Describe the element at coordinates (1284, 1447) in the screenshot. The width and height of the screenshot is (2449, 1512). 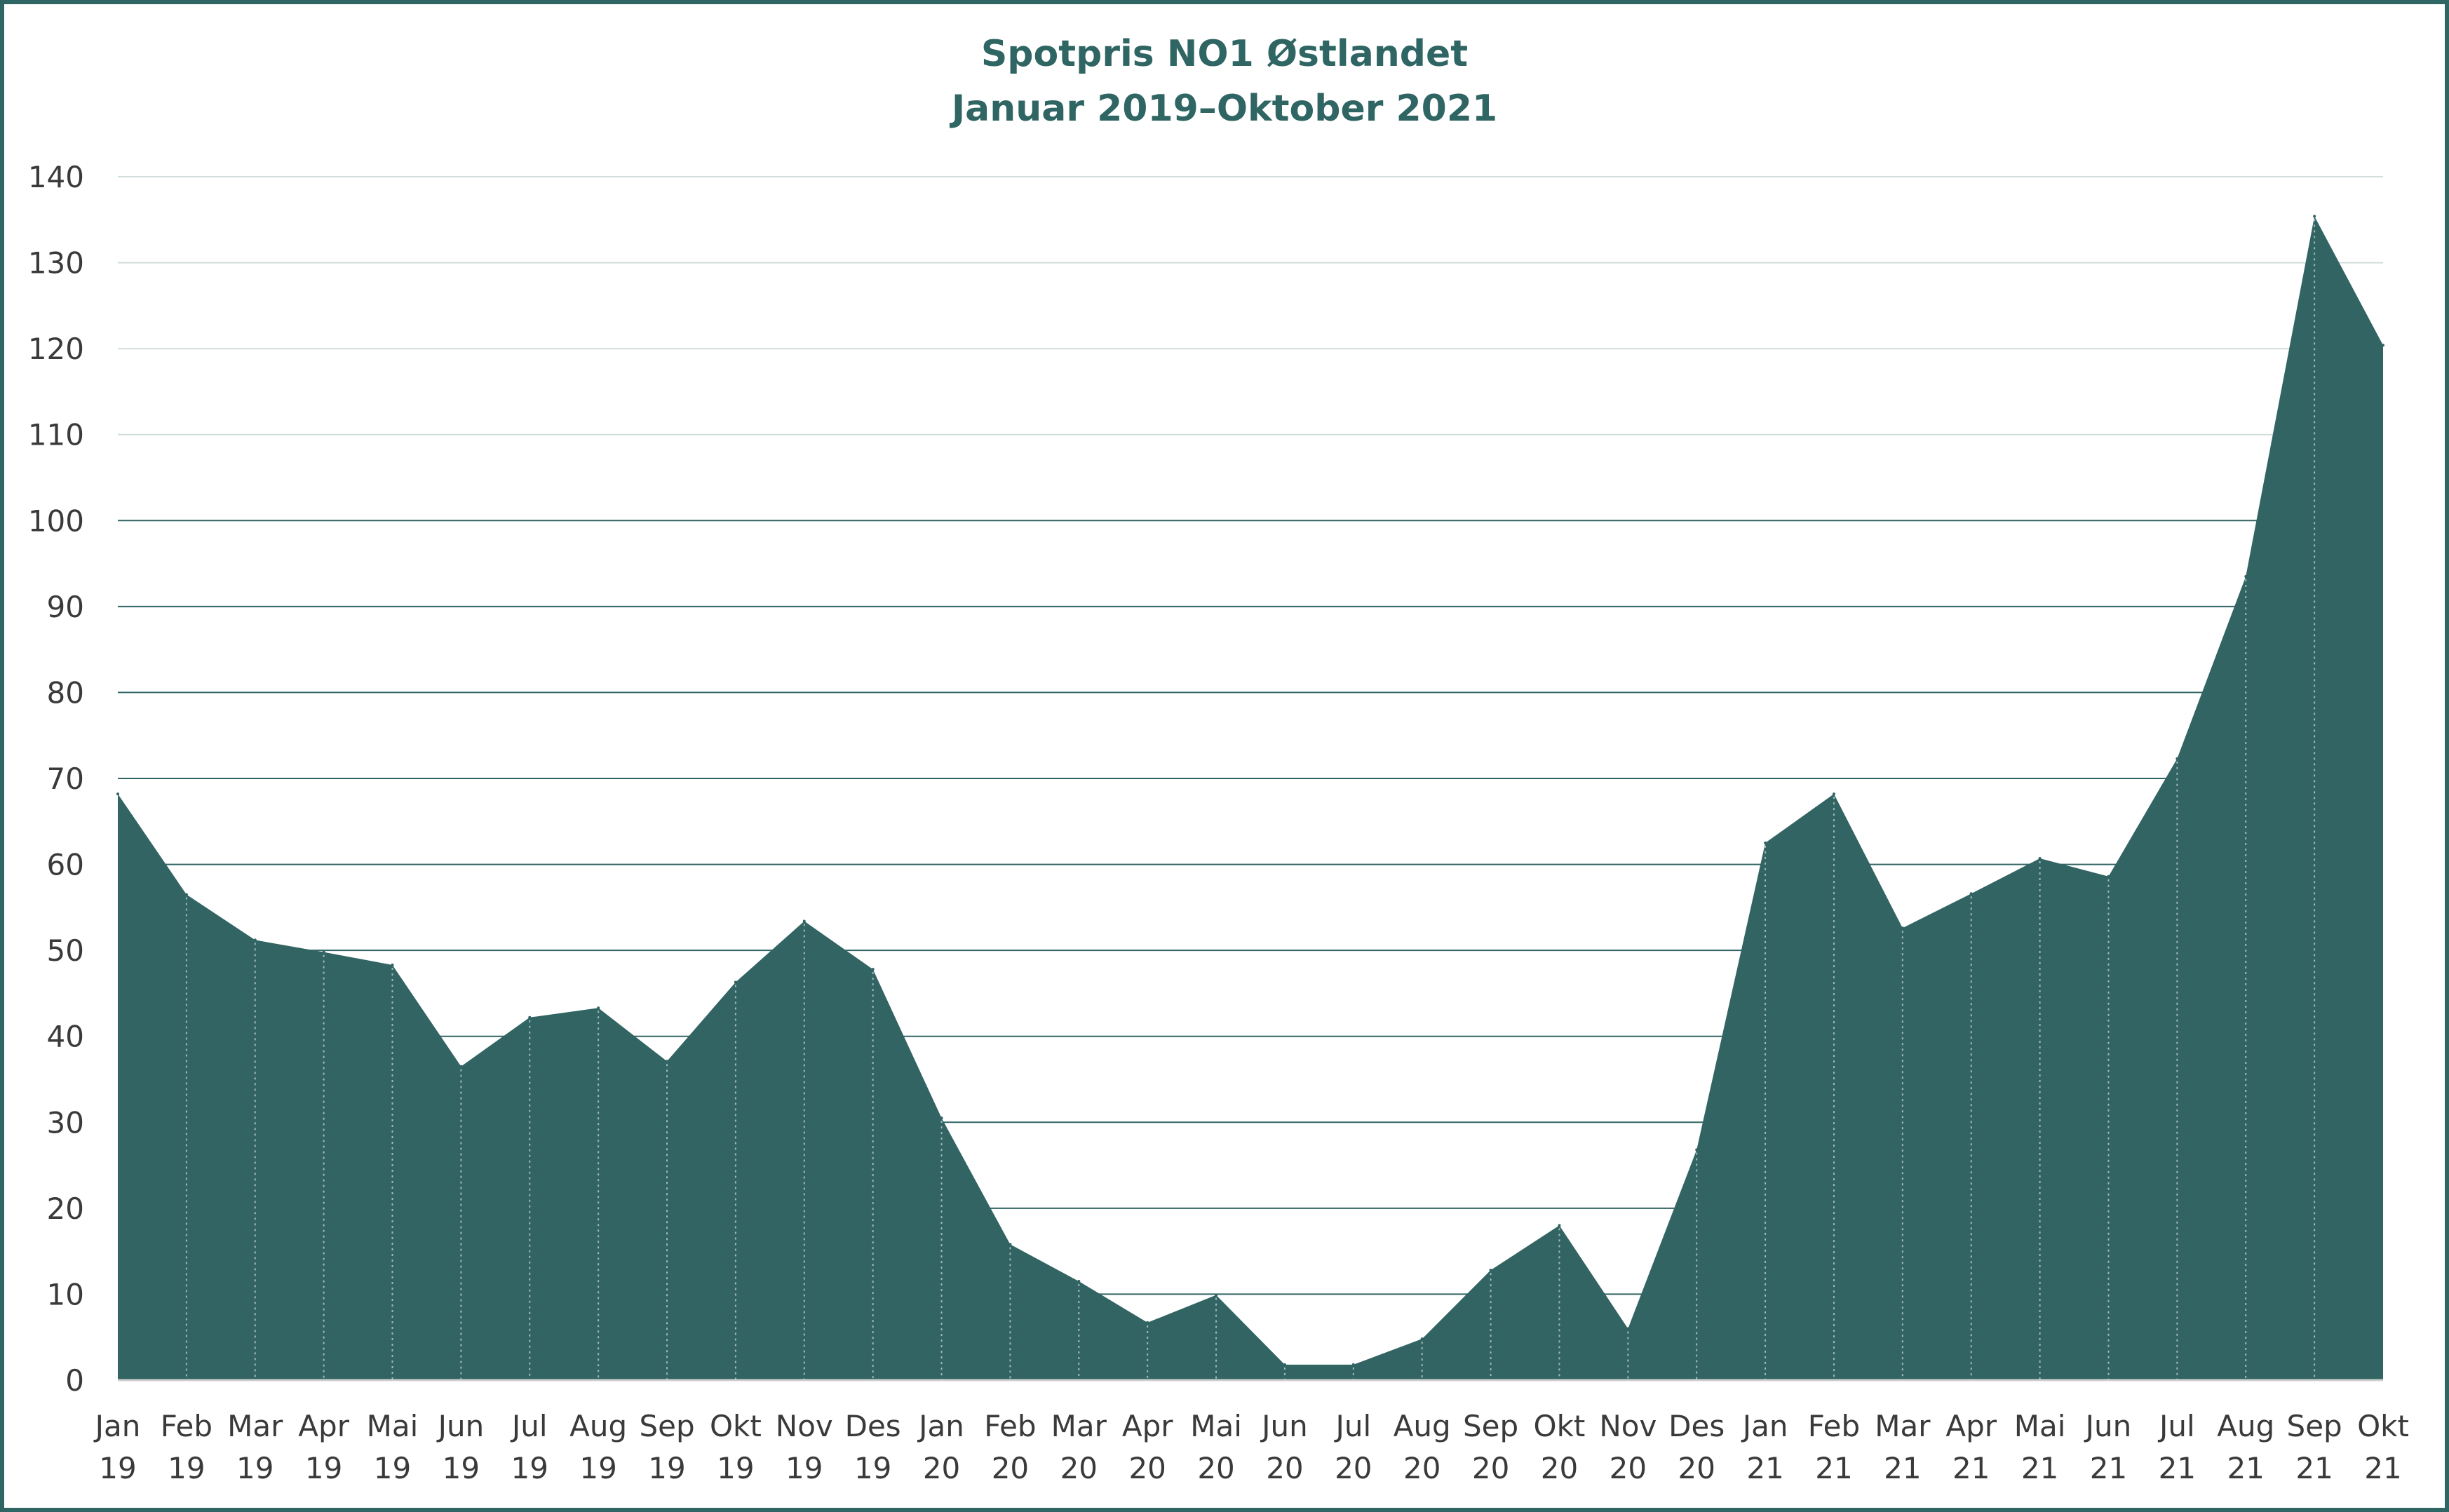
I see `x-tick-label: Jun 20` at that location.